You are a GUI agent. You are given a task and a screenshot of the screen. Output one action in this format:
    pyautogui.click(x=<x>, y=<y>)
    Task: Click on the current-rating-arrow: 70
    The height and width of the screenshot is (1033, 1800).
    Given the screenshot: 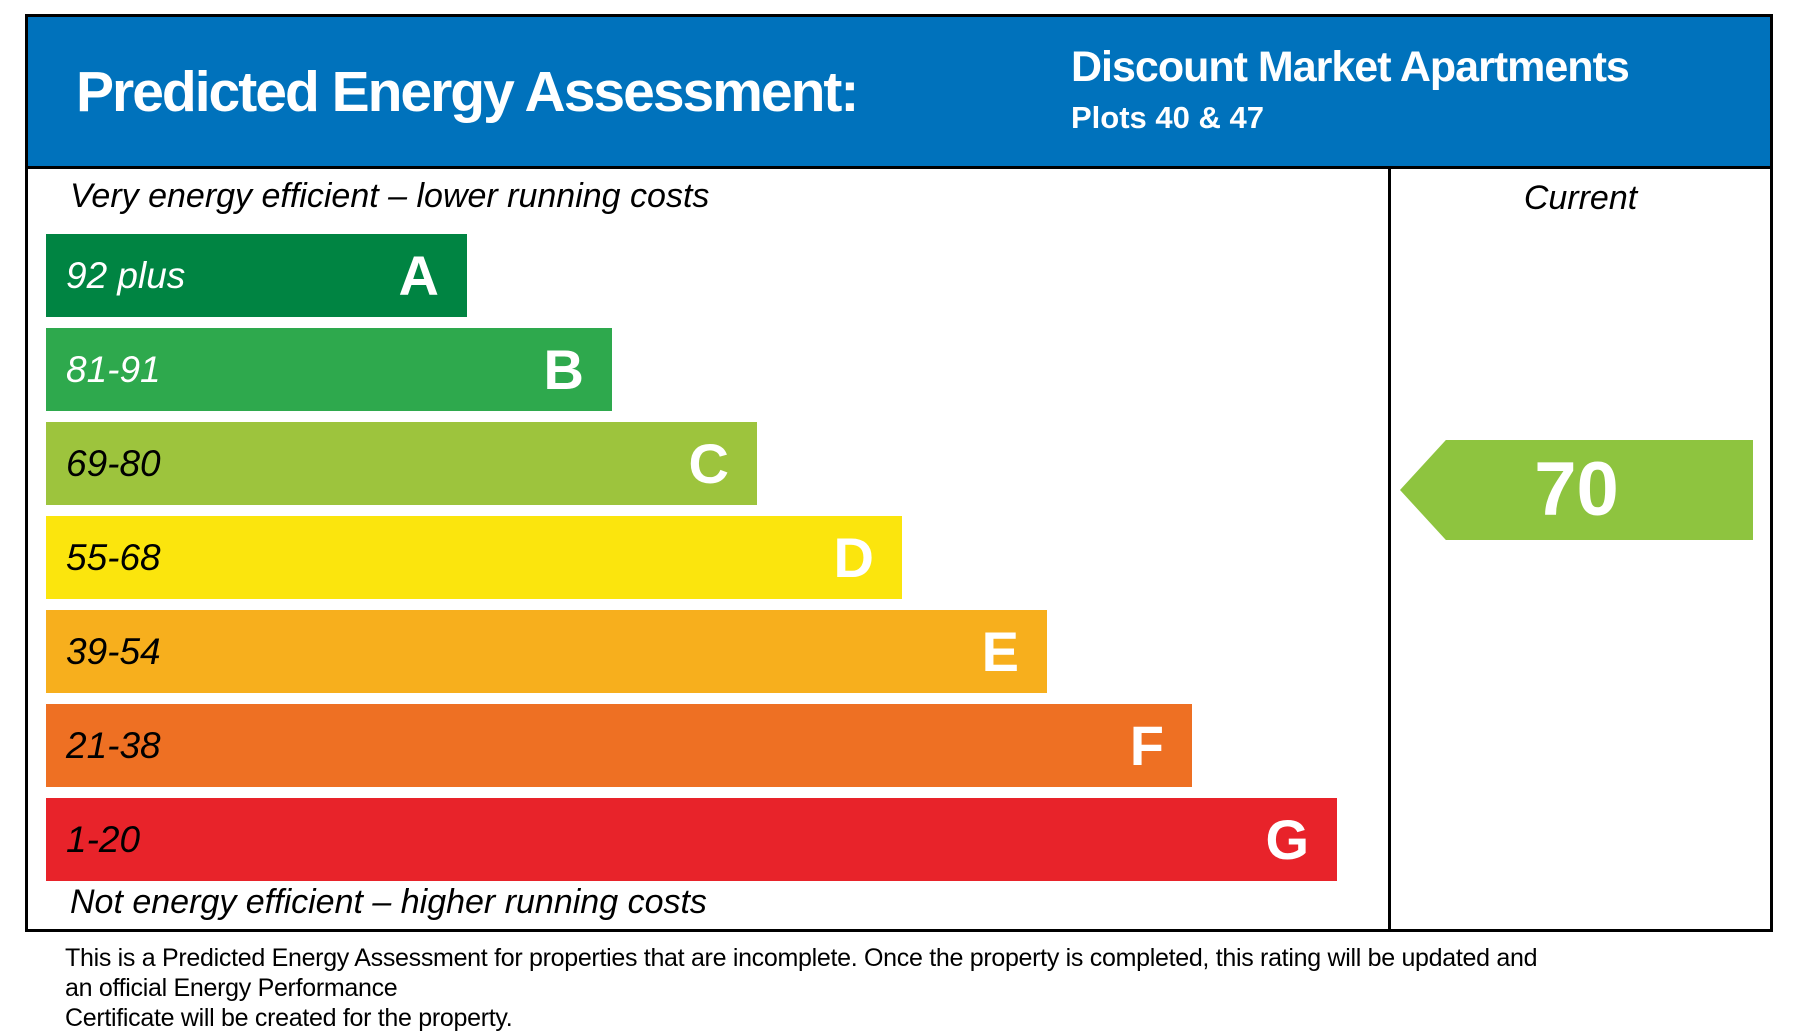 What is the action you would take?
    pyautogui.click(x=1576, y=490)
    